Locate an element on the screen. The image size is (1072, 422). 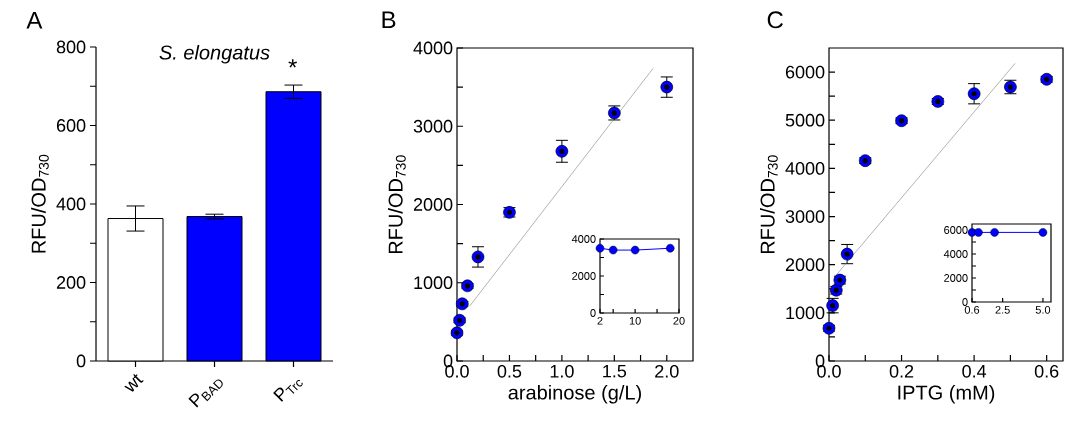
x-tick-label: 1.5 is located at coordinates (615, 371).